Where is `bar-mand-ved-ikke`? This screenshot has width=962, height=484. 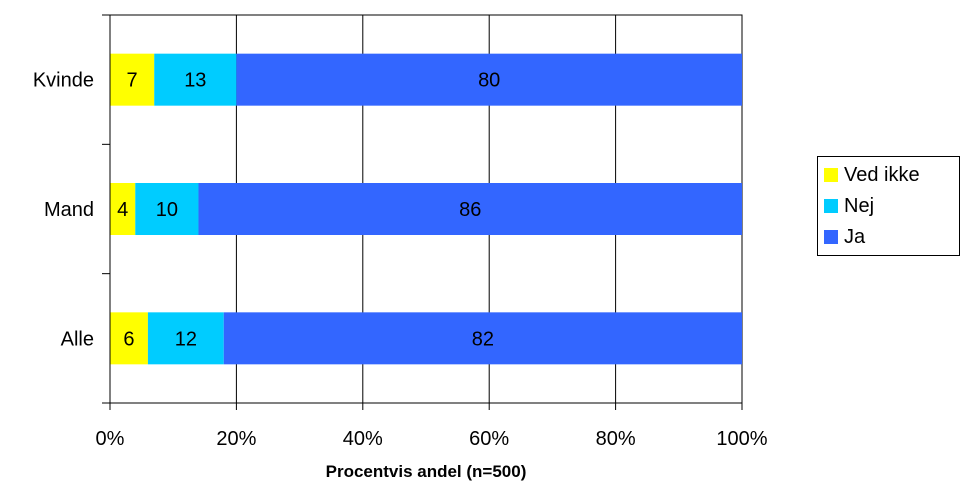 bar-mand-ved-ikke is located at coordinates (123, 209).